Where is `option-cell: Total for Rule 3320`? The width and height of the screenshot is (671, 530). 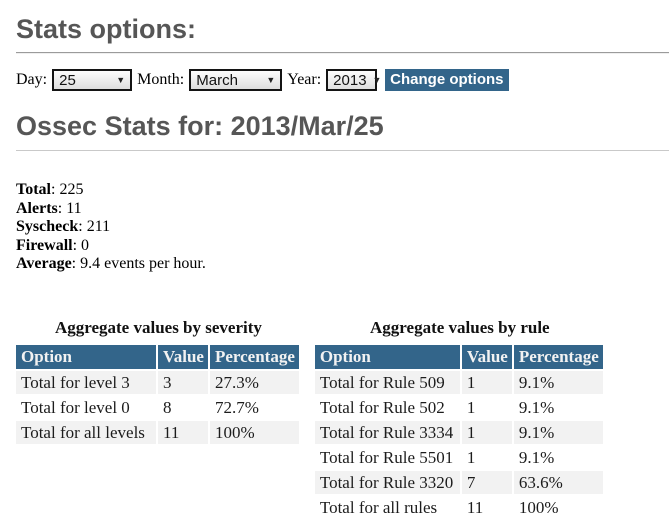 option-cell: Total for Rule 3320 is located at coordinates (387, 482).